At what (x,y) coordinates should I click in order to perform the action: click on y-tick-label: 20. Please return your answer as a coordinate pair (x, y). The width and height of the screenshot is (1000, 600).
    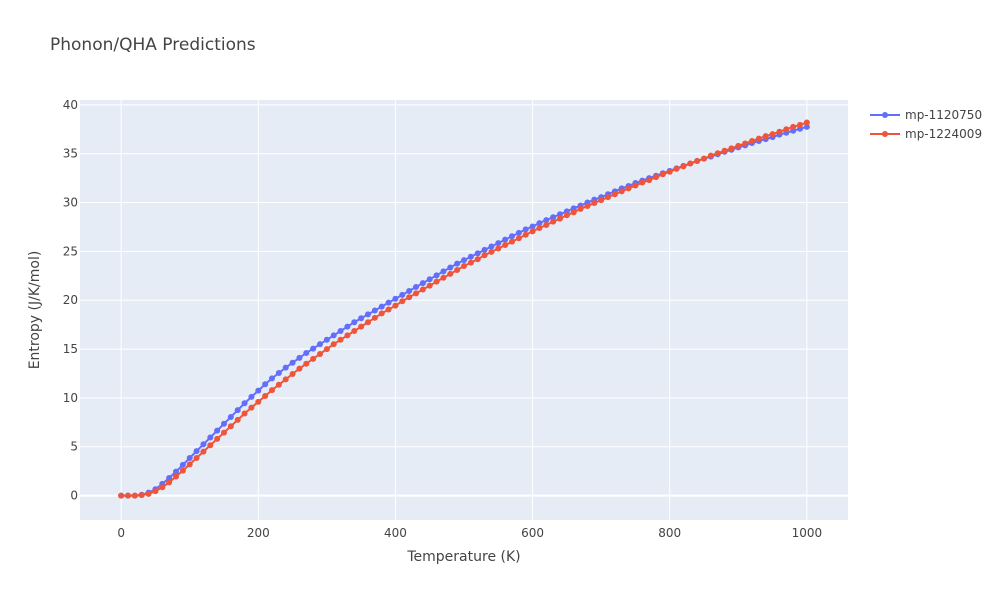
    Looking at the image, I should click on (70, 300).